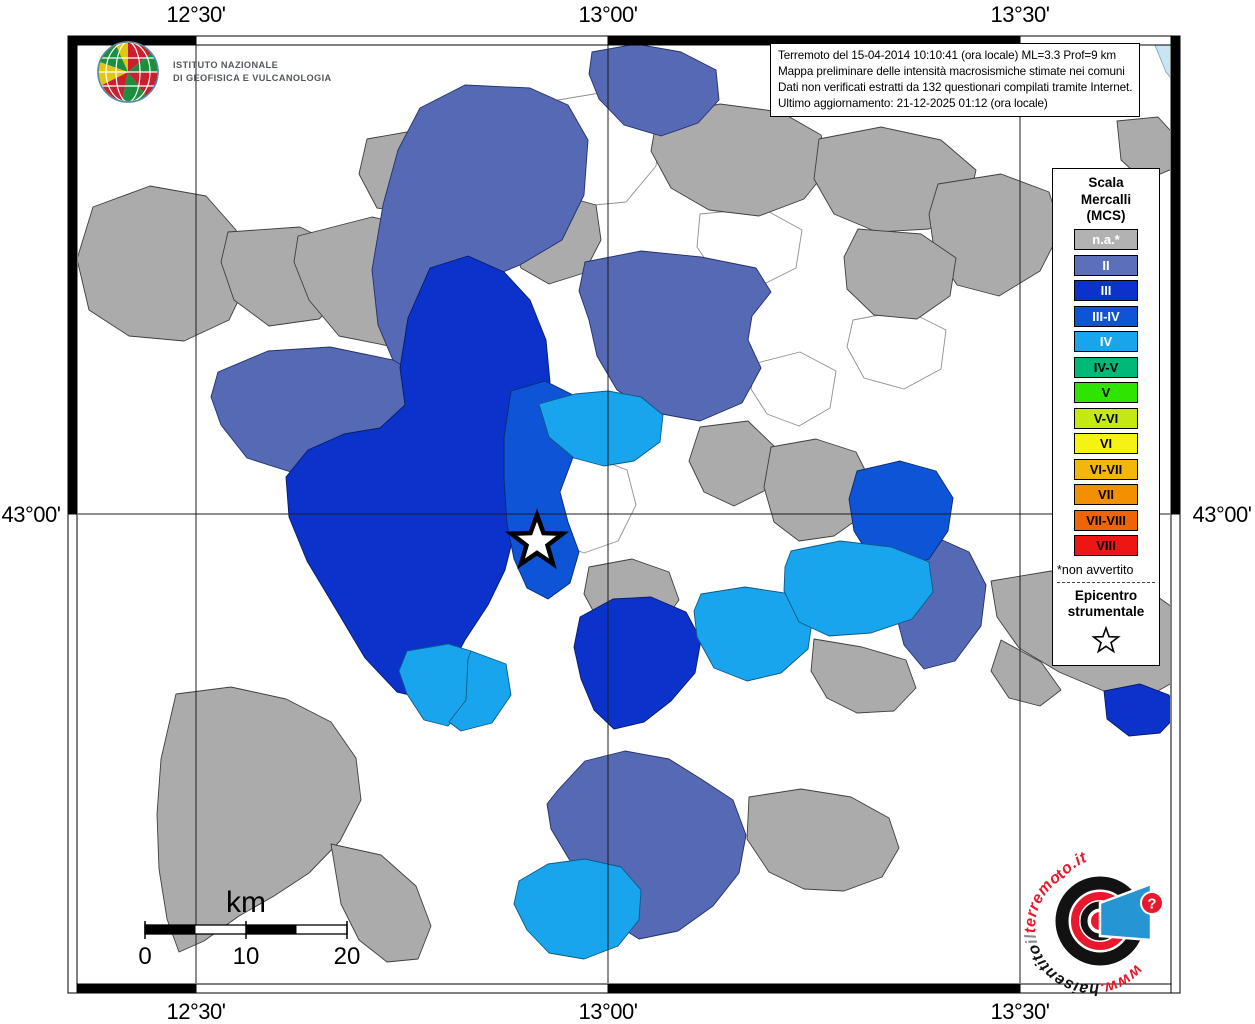 Image resolution: width=1255 pixels, height=1024 pixels. What do you see at coordinates (1106, 469) in the screenshot?
I see `legend-swatch-VI-VII: VI-VII` at bounding box center [1106, 469].